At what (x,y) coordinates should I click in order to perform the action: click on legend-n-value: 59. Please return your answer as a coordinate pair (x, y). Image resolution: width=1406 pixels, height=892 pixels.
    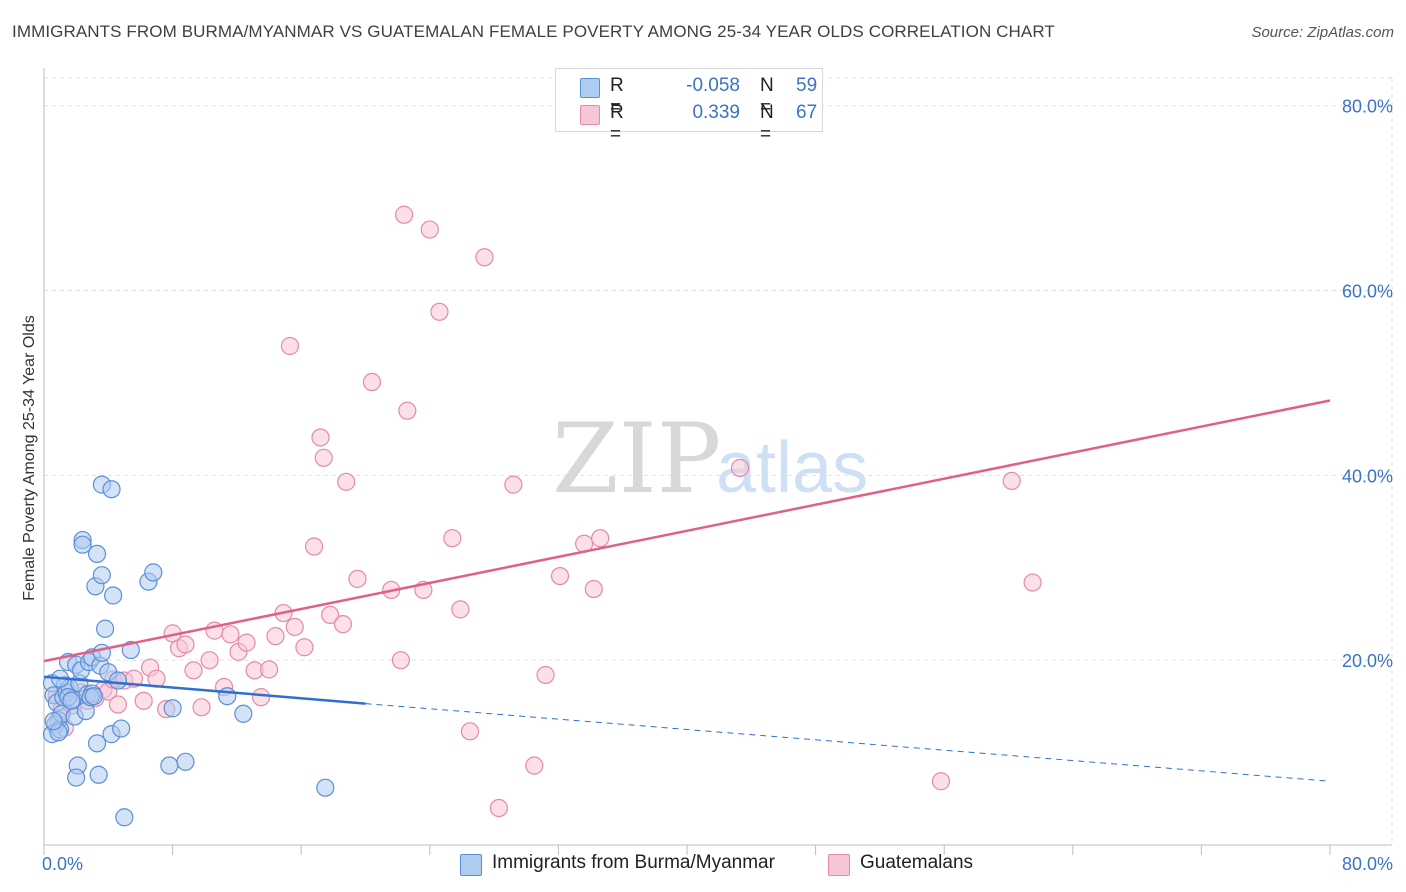
    Looking at the image, I should click on (807, 85).